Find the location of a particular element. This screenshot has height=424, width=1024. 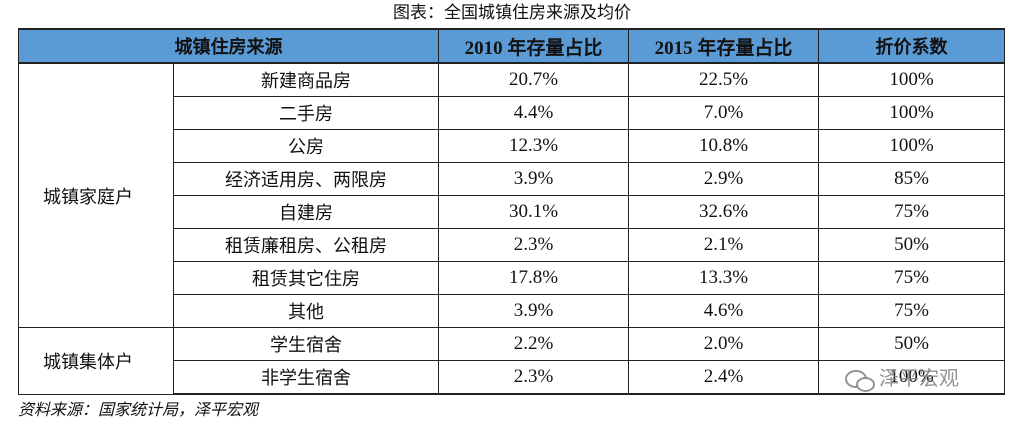

row-share-2015: 4.6% is located at coordinates (723, 311).